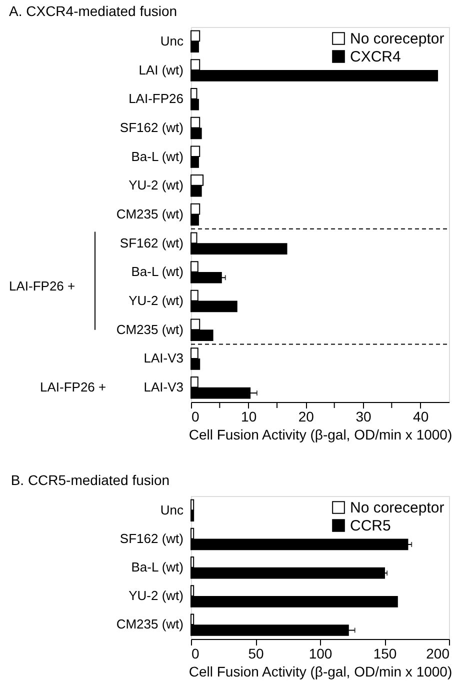 This screenshot has width=460, height=696. I want to click on x-tick-label: 20, so click(306, 416).